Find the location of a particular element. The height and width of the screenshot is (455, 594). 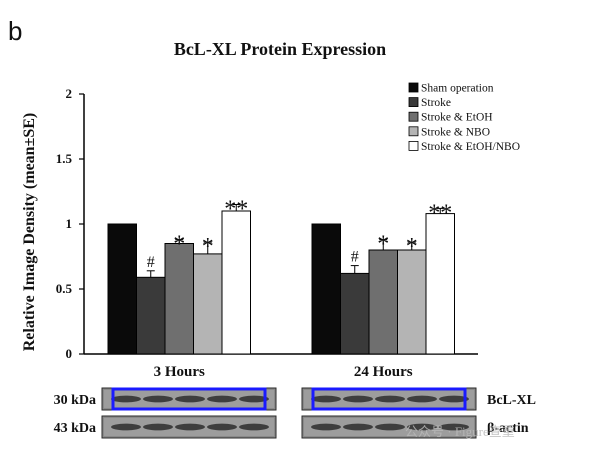

legend-label: Stroke & EtOH/NBO is located at coordinates (470, 147).